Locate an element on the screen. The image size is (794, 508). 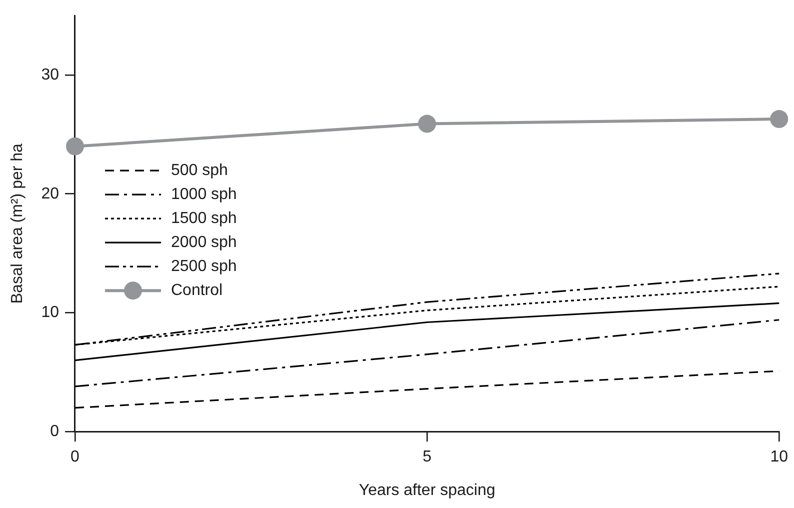
legend-label: 1000 sph is located at coordinates (203, 195).